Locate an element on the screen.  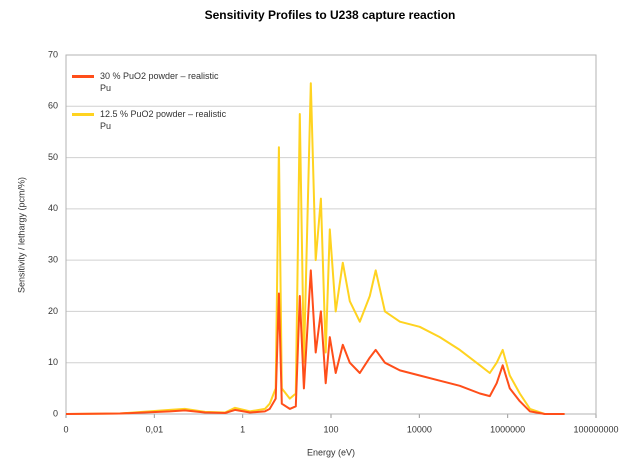
x-tick-label: 0,01 is located at coordinates (155, 429).